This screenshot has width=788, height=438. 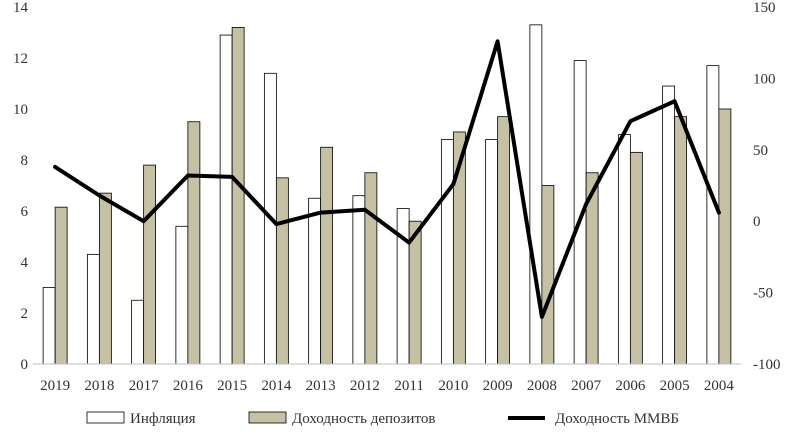 I want to click on left-tick-label: 12, so click(x=20, y=59).